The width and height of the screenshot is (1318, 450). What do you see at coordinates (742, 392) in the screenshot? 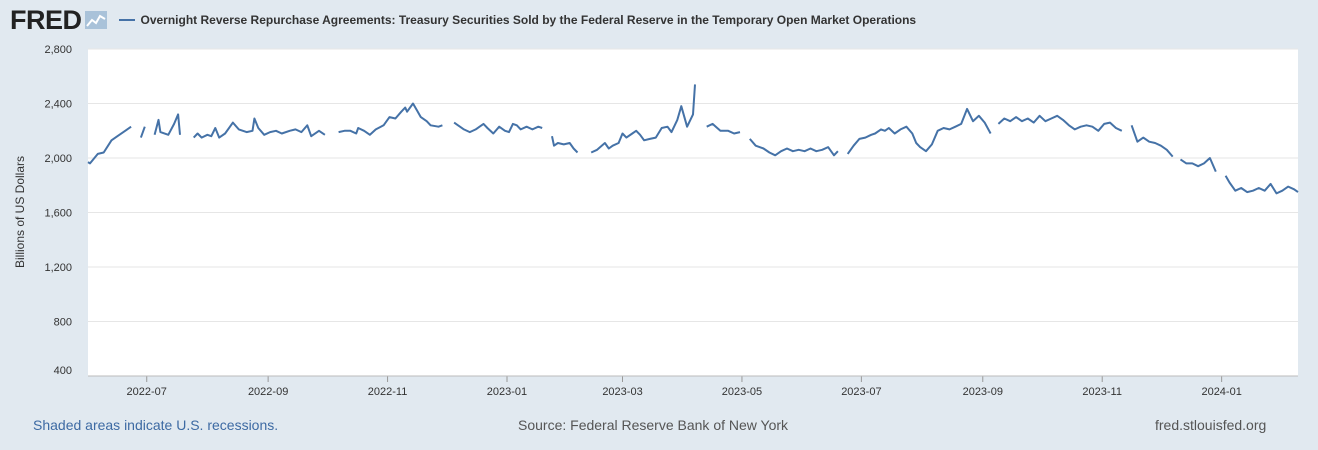
I see `x-tick-label: 2023-05` at bounding box center [742, 392].